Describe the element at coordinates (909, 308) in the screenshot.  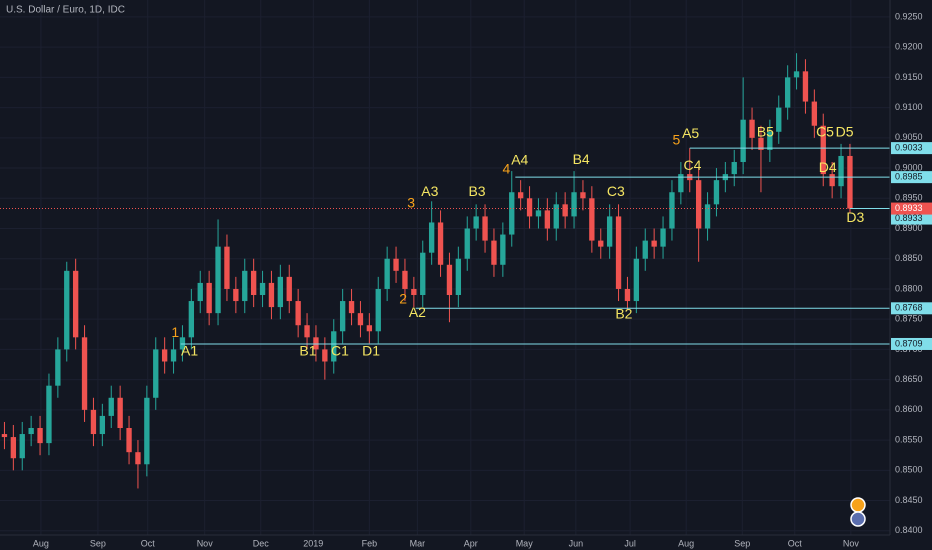
I see `level-label: 0.8768` at that location.